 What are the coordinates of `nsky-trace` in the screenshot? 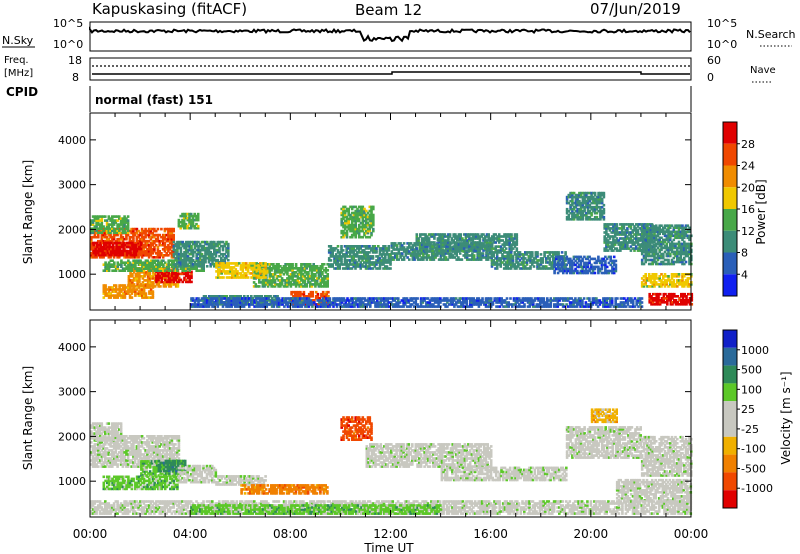 It's located at (390, 34).